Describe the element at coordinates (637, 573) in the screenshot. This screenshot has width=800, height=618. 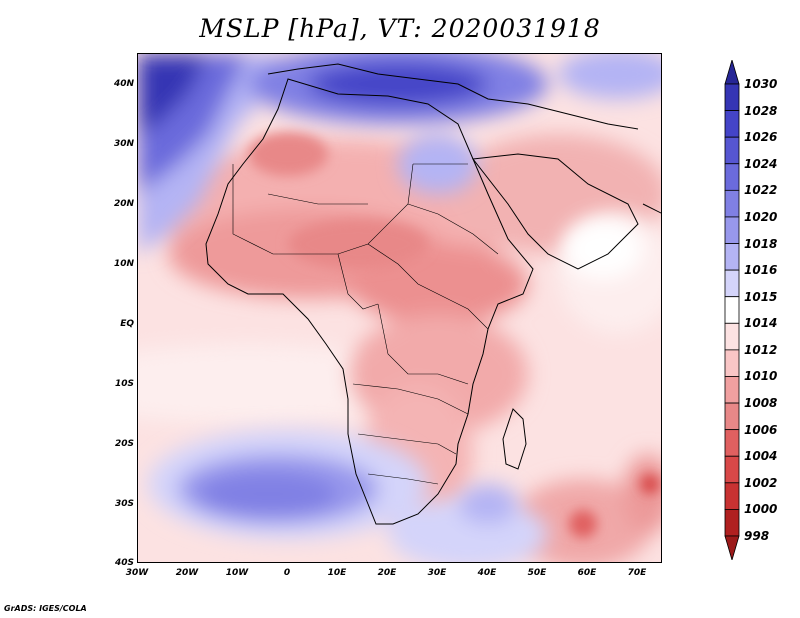
I see `x-tick-label: 70E` at that location.